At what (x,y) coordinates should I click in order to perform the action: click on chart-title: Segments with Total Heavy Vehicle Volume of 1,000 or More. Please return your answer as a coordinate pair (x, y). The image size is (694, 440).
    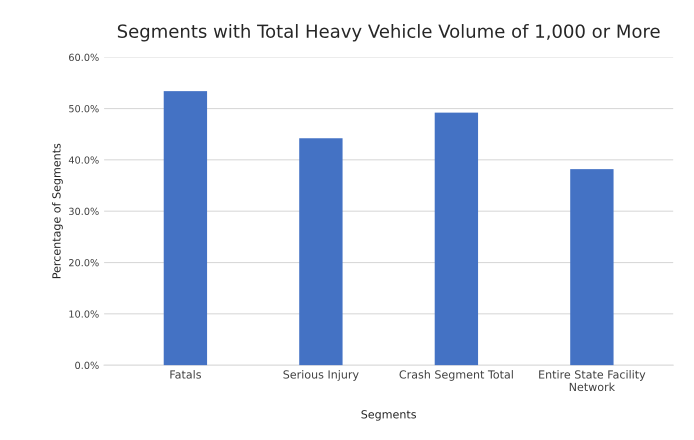
    Looking at the image, I should click on (389, 33).